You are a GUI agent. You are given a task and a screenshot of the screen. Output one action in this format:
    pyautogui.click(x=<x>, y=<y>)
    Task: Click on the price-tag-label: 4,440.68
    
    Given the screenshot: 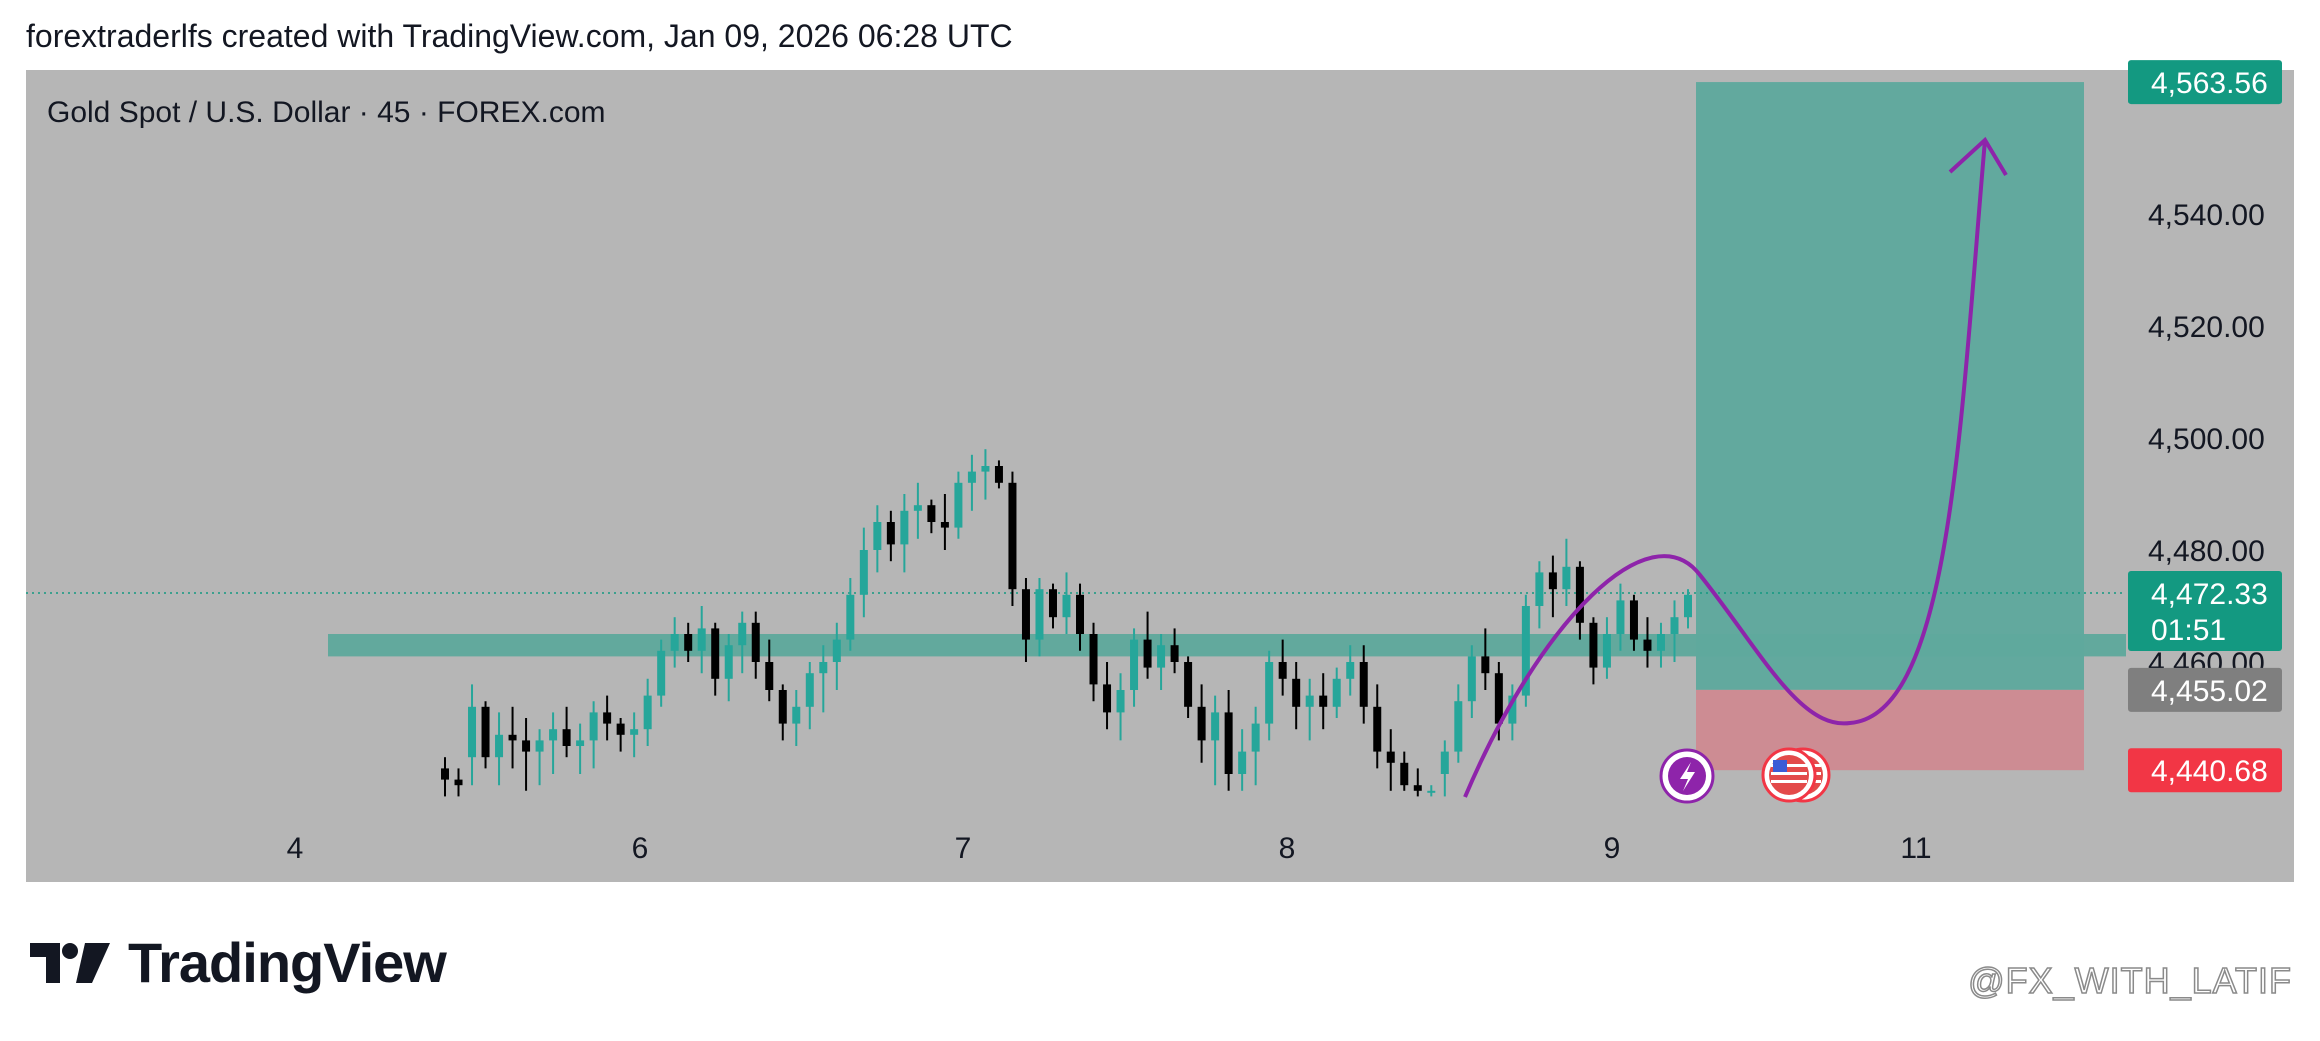 What is the action you would take?
    pyautogui.click(x=2209, y=771)
    